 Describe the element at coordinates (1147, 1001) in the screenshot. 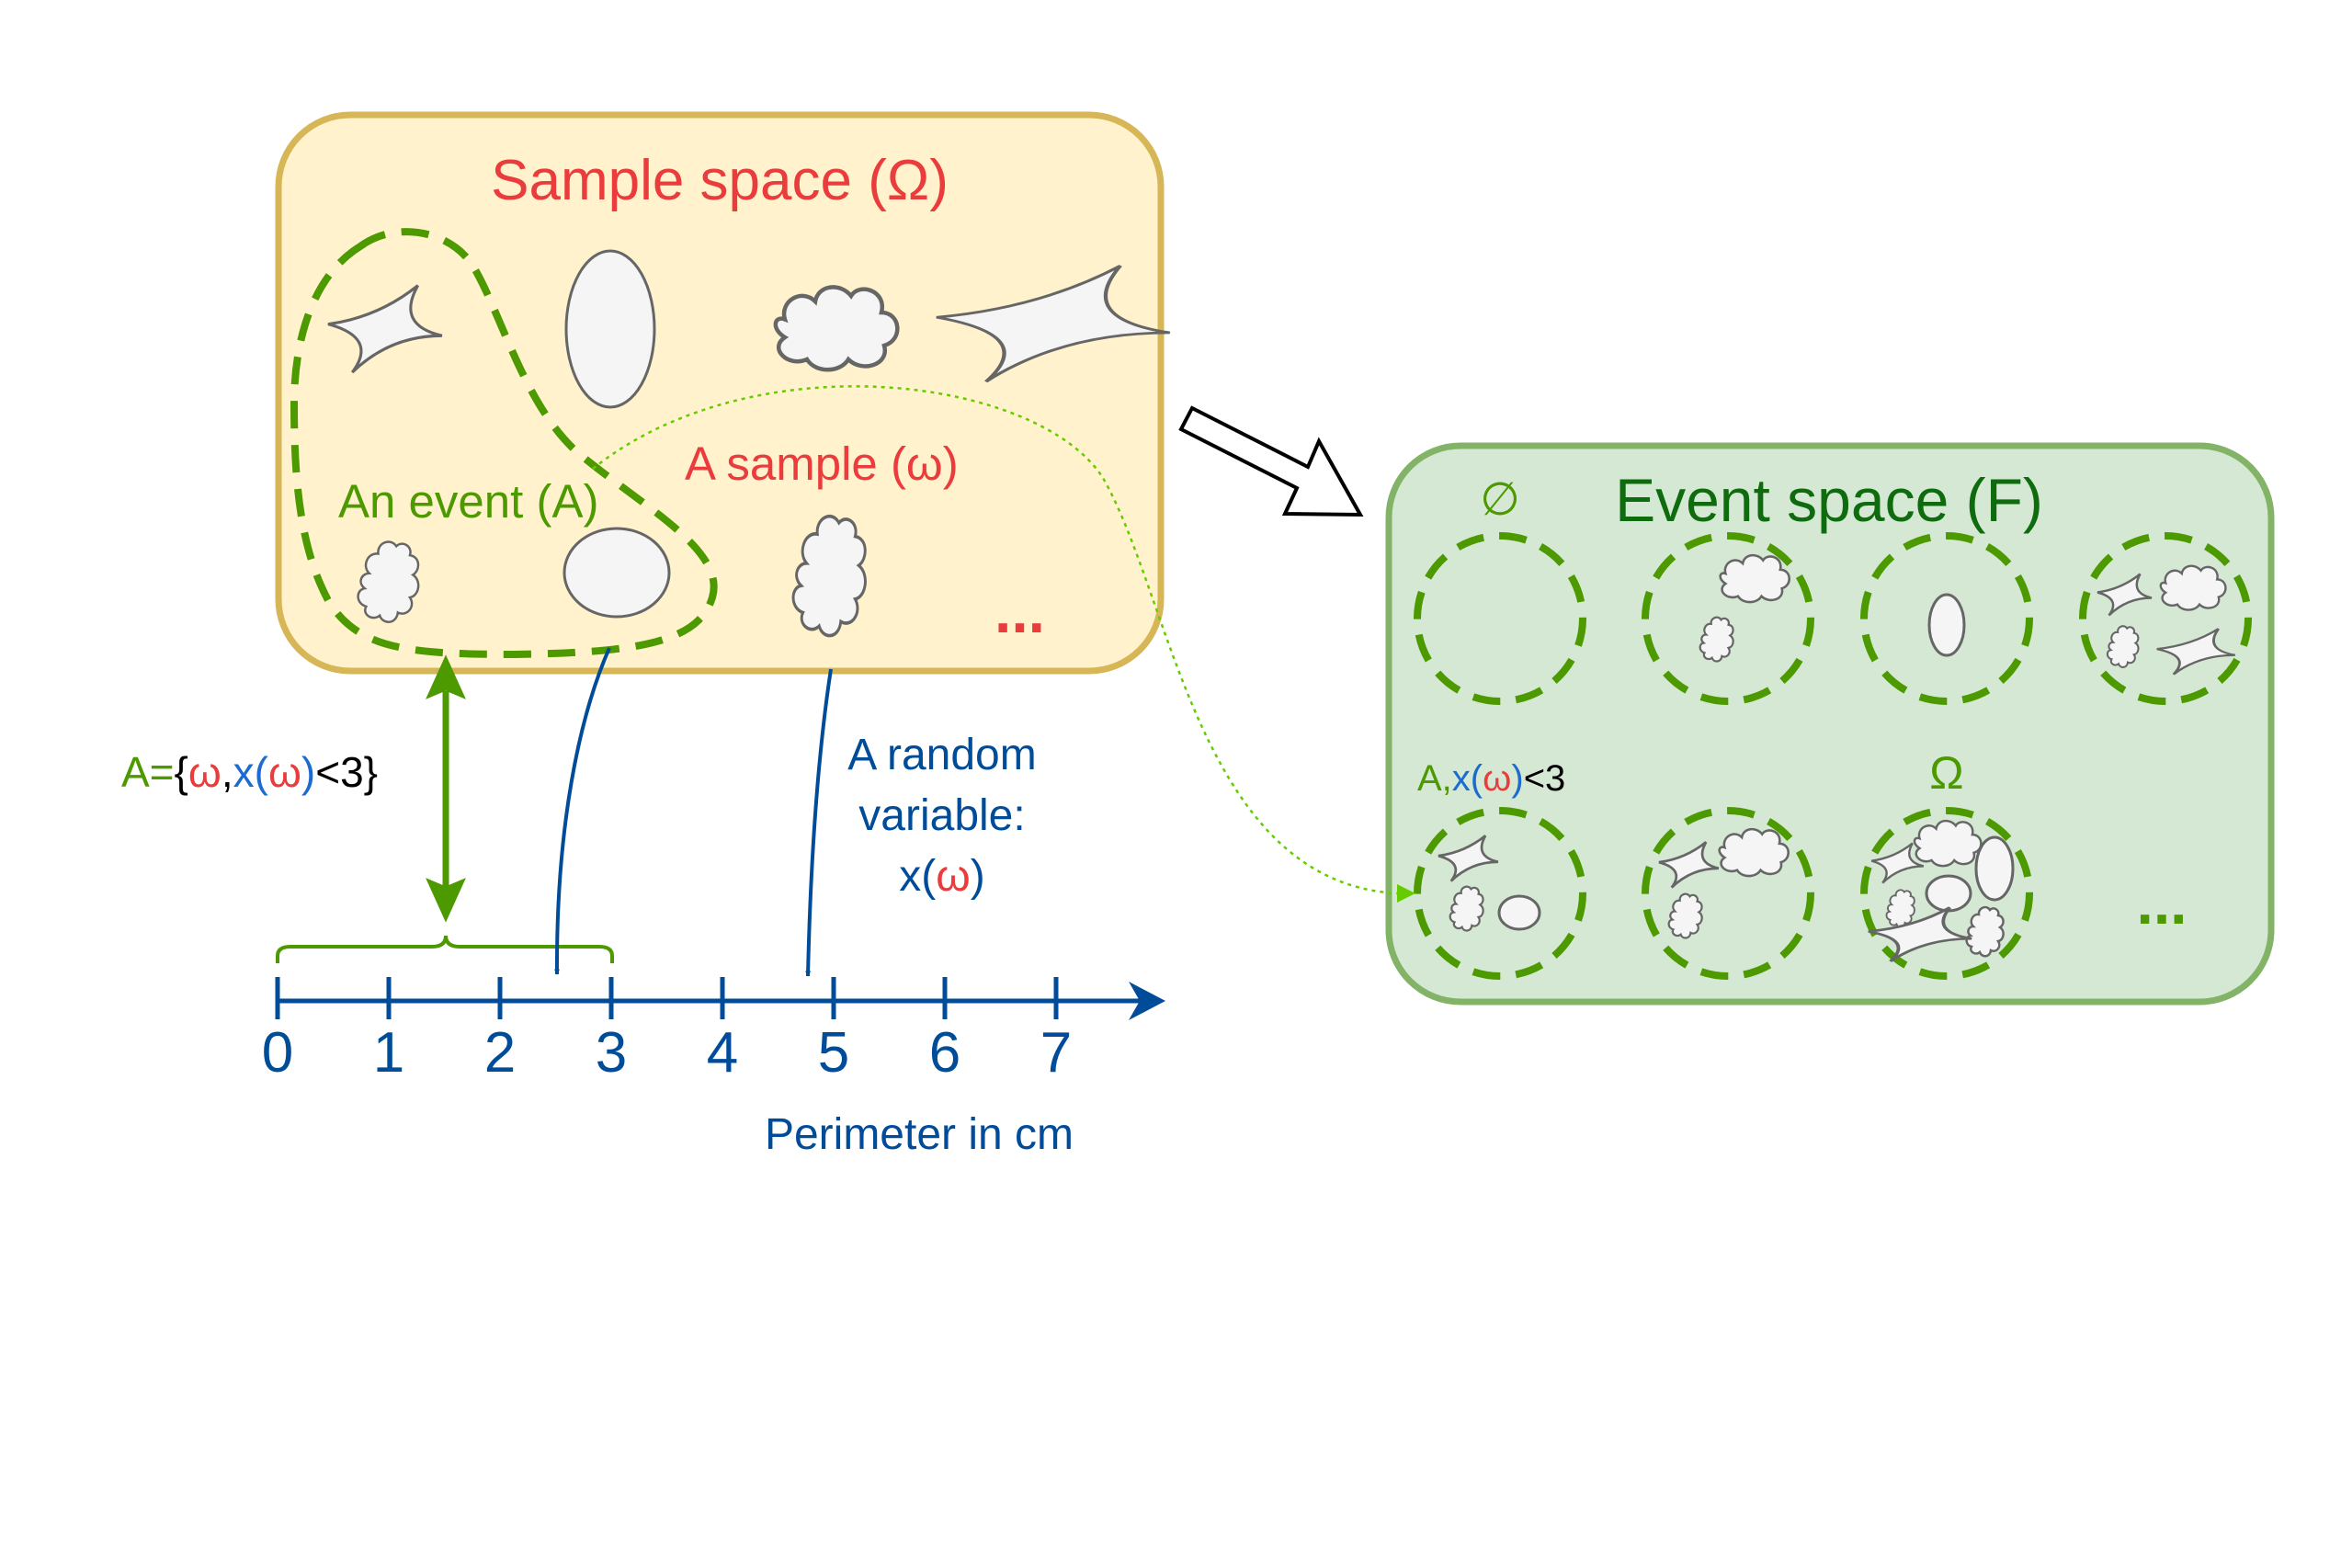

I see `axis-arrowhead-icon` at that location.